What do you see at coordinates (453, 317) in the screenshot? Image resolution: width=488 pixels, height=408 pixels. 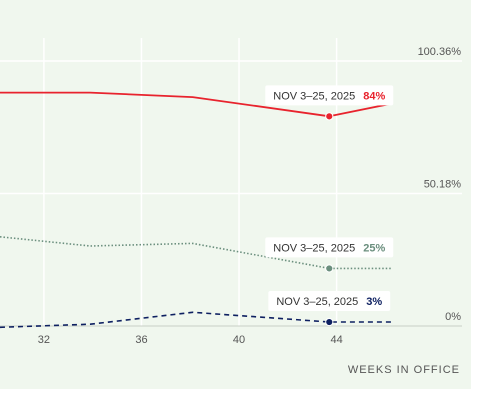 I see `y-tick-label: 0%` at bounding box center [453, 317].